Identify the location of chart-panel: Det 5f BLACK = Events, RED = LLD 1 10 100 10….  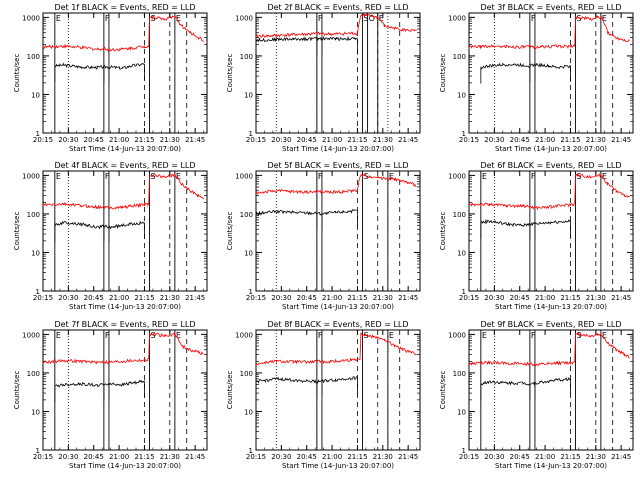
(323, 236).